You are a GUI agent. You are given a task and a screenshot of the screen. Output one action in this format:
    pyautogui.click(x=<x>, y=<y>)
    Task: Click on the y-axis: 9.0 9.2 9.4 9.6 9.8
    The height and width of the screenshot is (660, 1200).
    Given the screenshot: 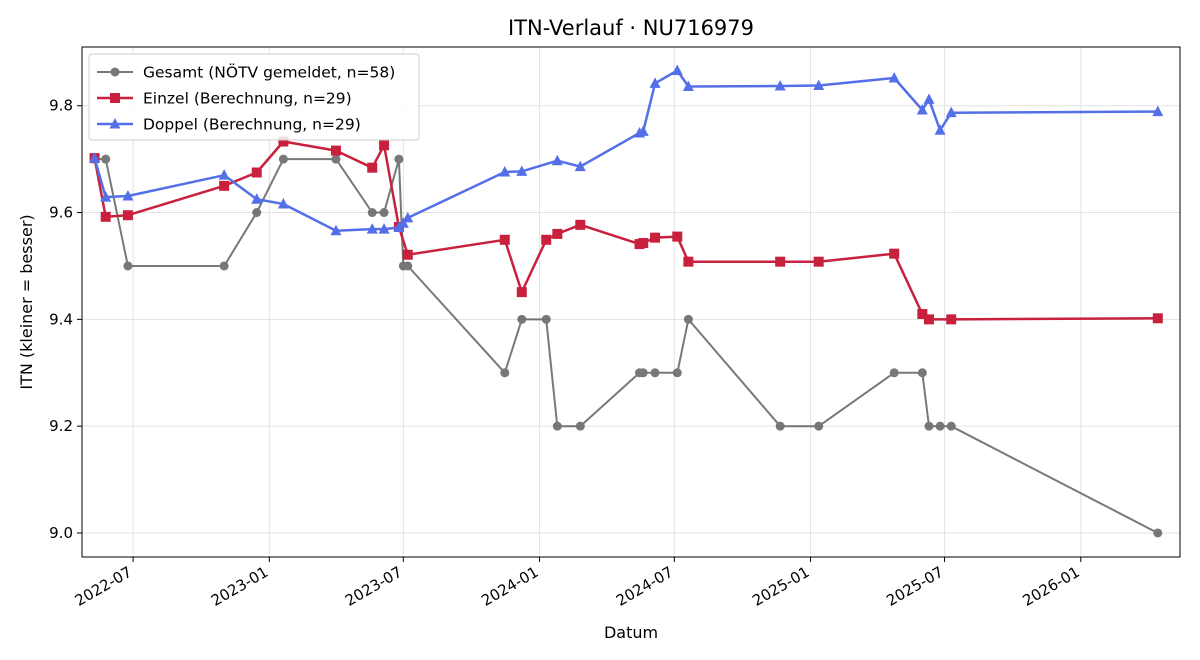 What is the action you would take?
    pyautogui.click(x=65, y=319)
    